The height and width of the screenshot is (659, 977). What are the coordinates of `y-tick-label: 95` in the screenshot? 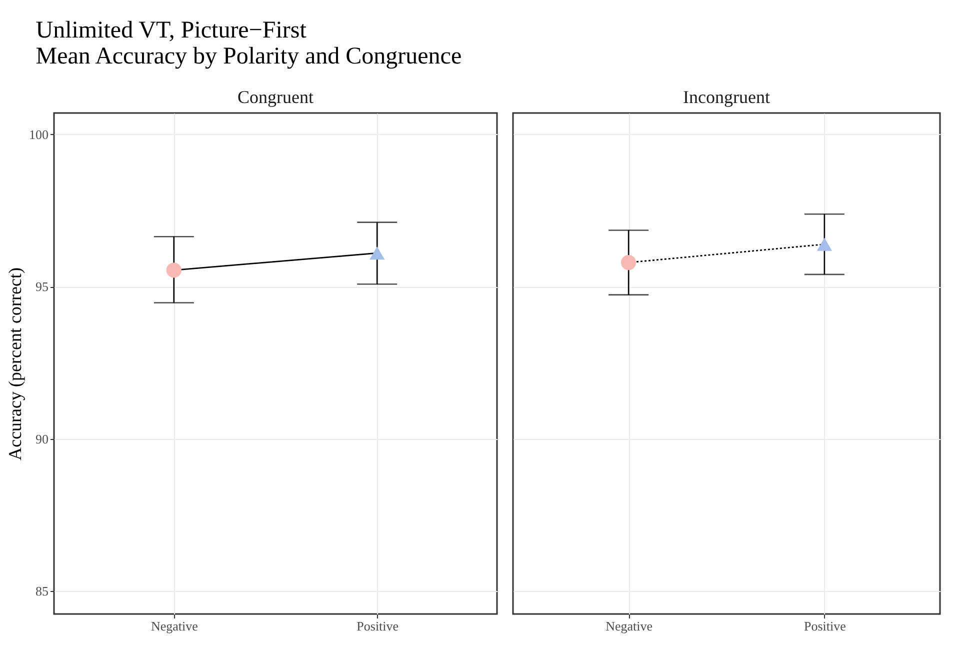 It's located at (42, 286).